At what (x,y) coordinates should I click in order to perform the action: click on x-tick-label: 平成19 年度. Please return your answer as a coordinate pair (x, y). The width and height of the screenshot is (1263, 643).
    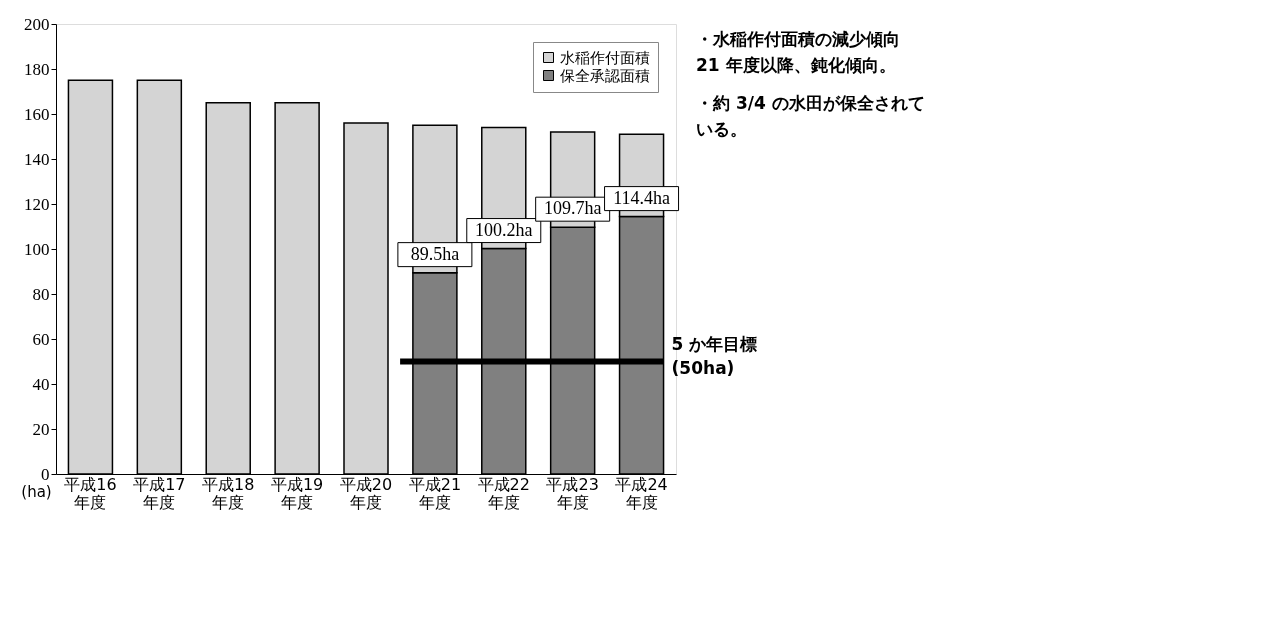
    Looking at the image, I should click on (297, 493).